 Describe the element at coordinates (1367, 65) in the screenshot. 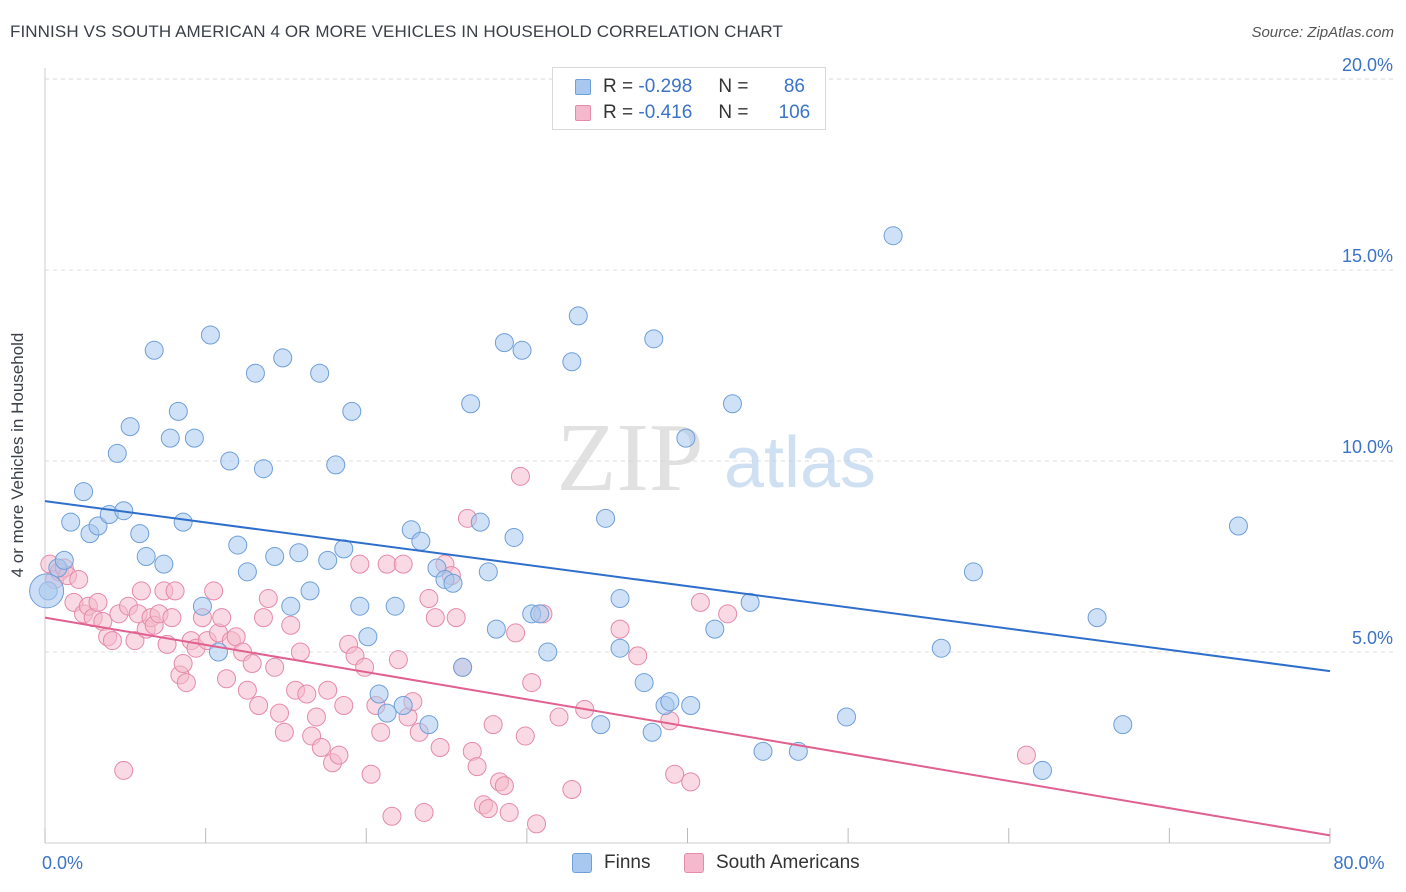

I see `y-tick-label-3: 20.0%` at that location.